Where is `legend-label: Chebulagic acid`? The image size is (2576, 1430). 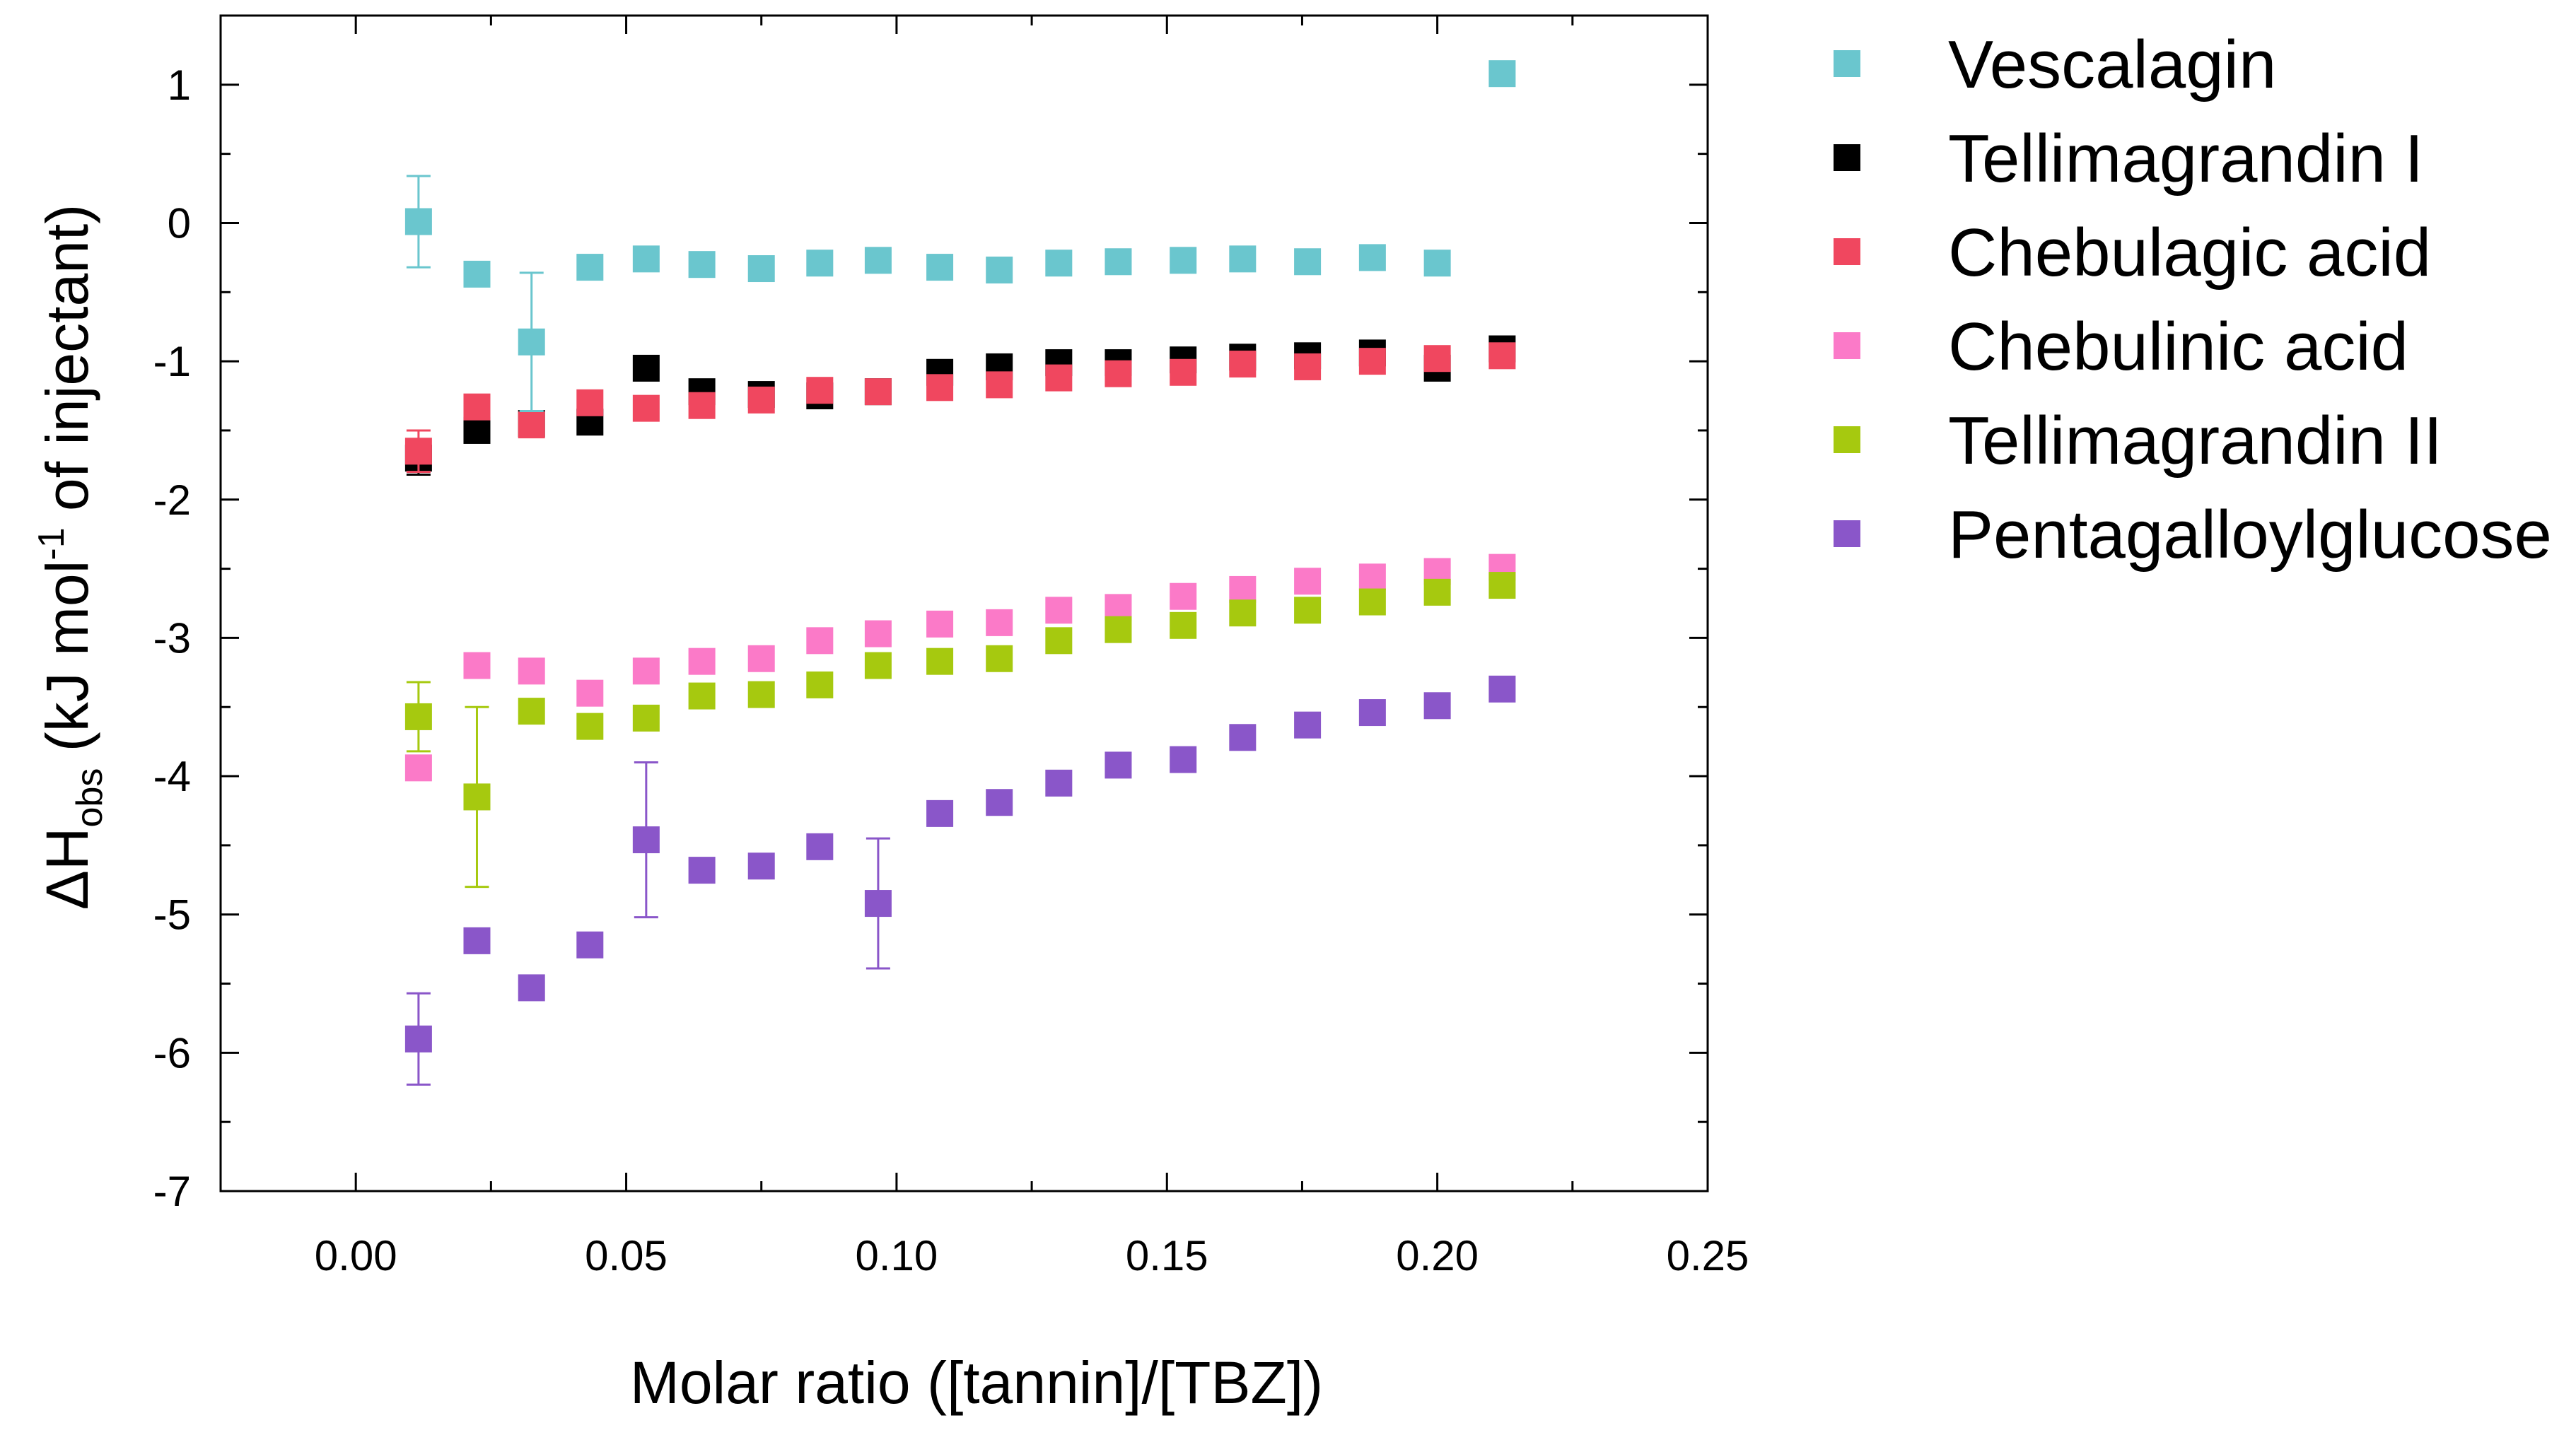
legend-label: Chebulagic acid is located at coordinates (2189, 253).